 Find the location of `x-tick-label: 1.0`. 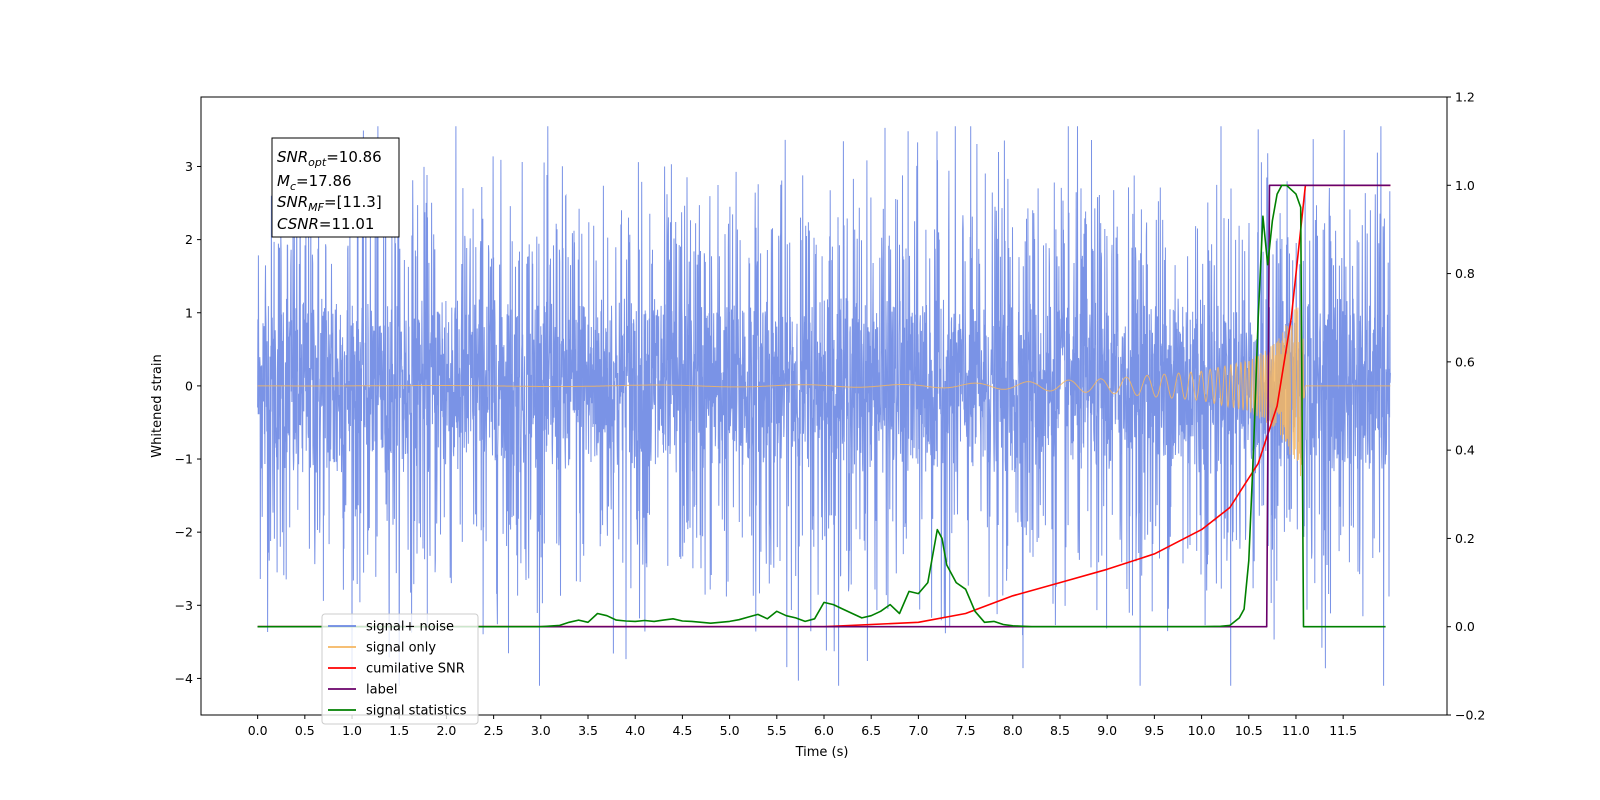

x-tick-label: 1.0 is located at coordinates (352, 730).